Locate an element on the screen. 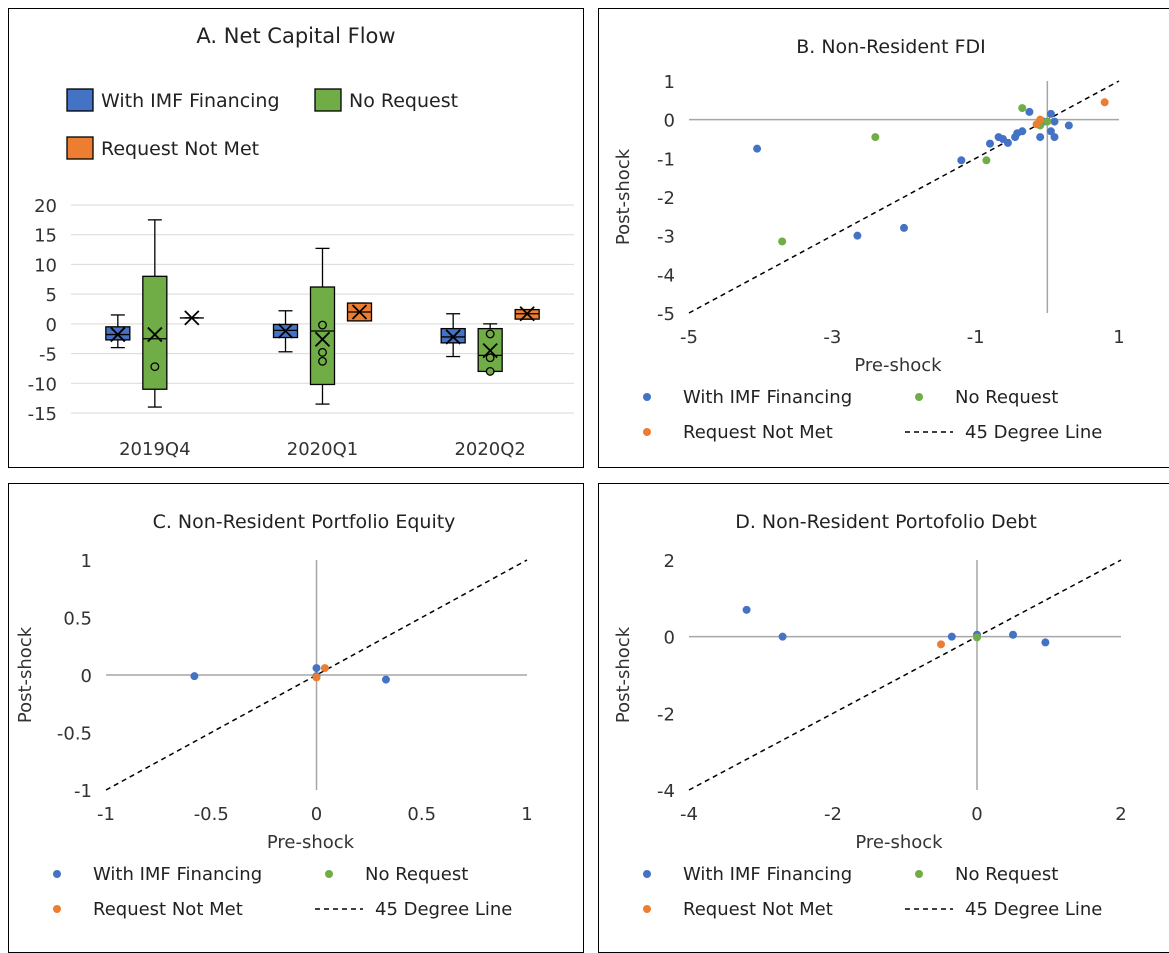 The width and height of the screenshot is (1169, 953). x-tick-label: -1 is located at coordinates (976, 337).